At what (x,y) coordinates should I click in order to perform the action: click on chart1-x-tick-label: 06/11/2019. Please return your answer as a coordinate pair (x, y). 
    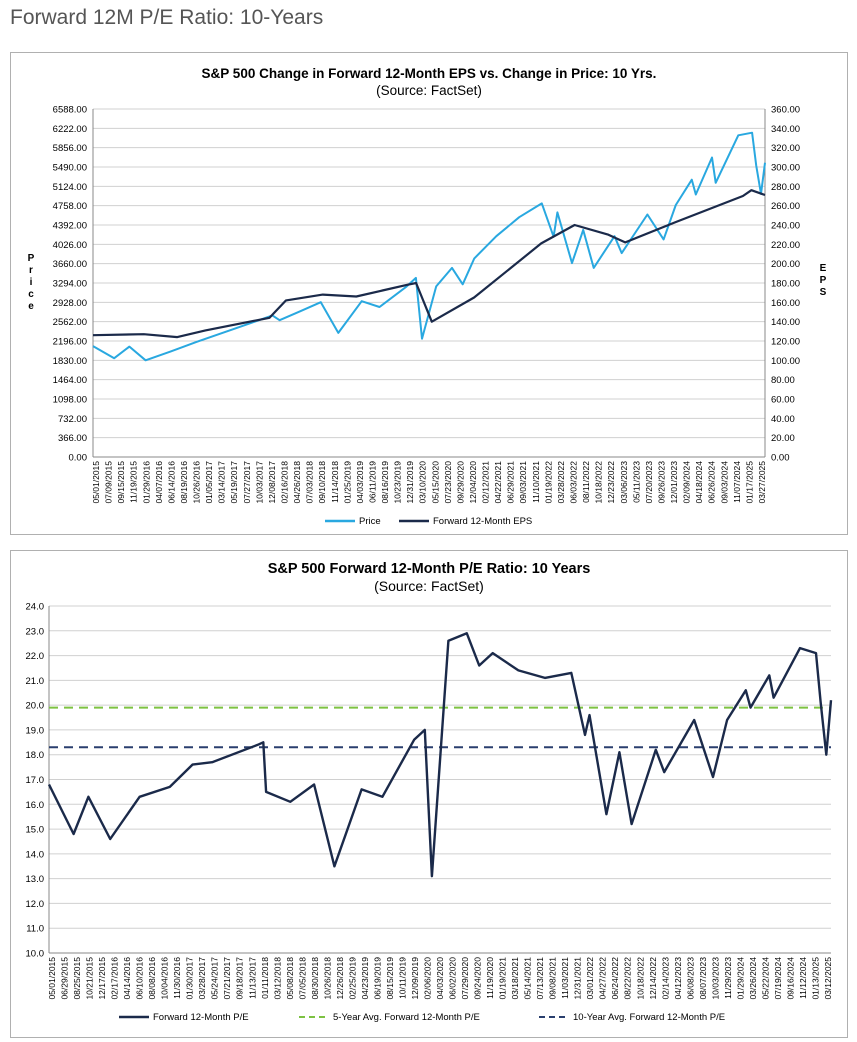
    Looking at the image, I should click on (372, 482).